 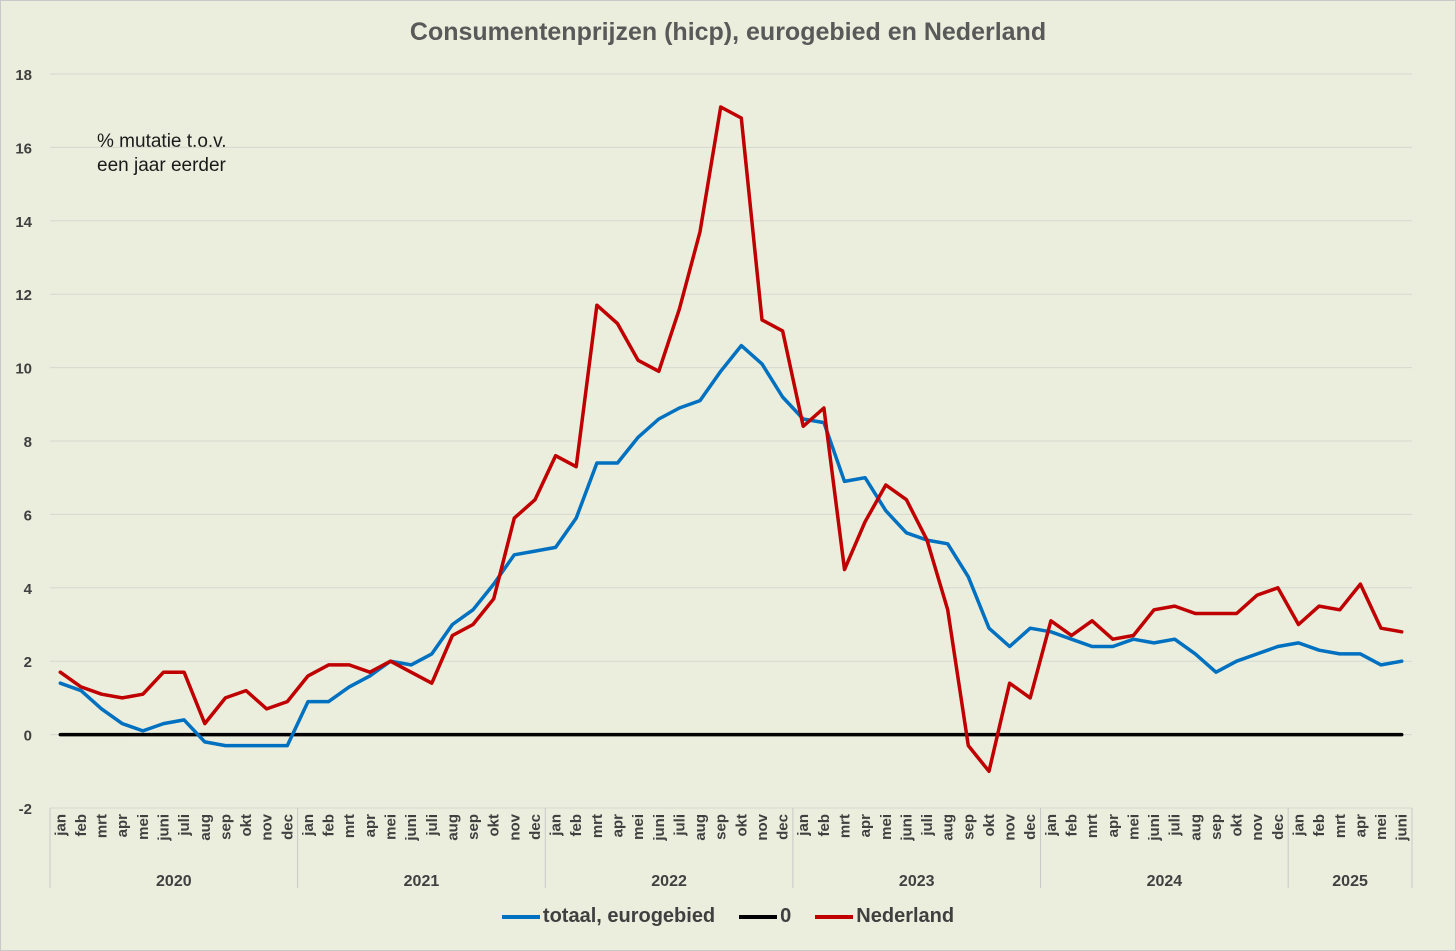 I want to click on year-label: 2021, so click(x=422, y=881).